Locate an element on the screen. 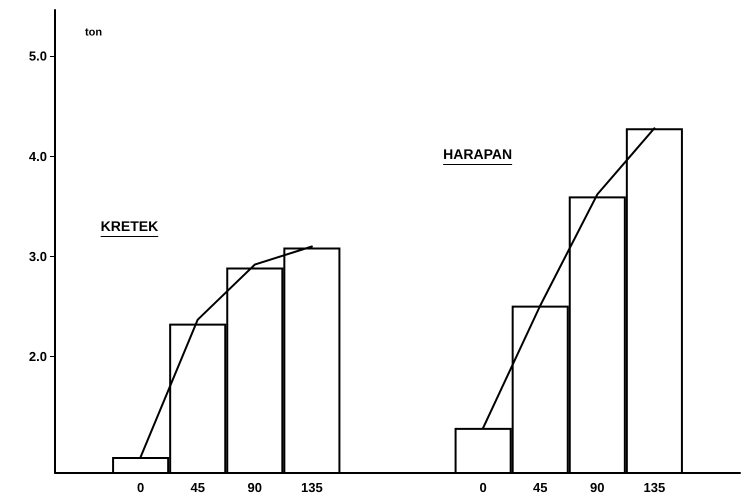 This screenshot has width=753, height=502. annotation: KRETEK is located at coordinates (129, 226).